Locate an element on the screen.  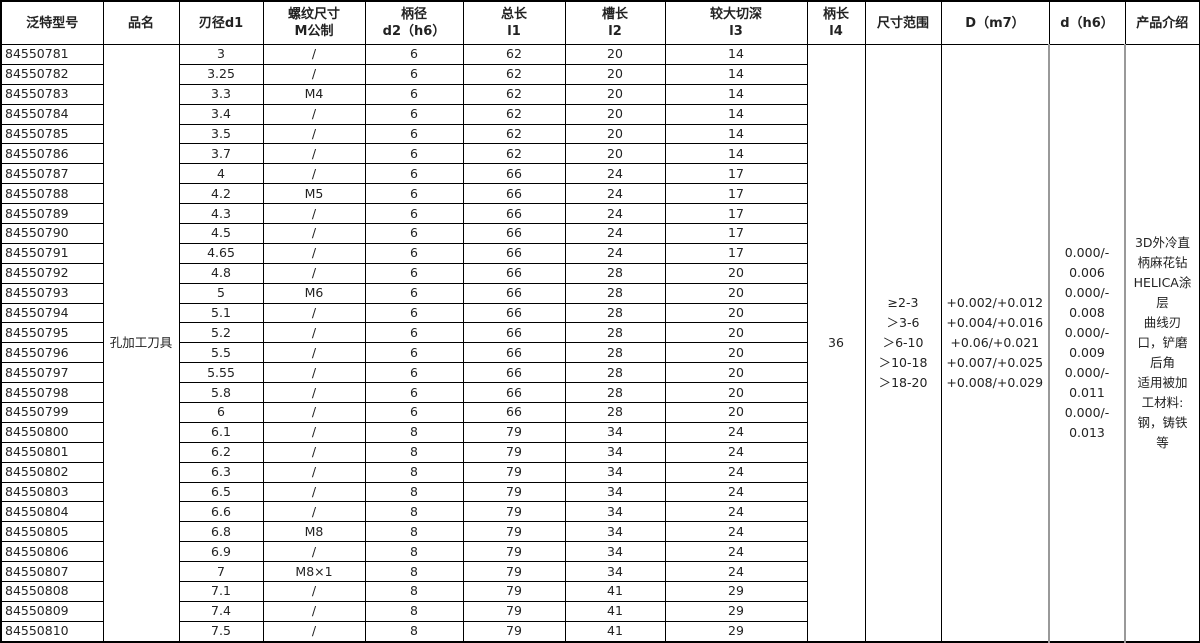
d-h6-item: 0.009 is located at coordinates (1087, 352).